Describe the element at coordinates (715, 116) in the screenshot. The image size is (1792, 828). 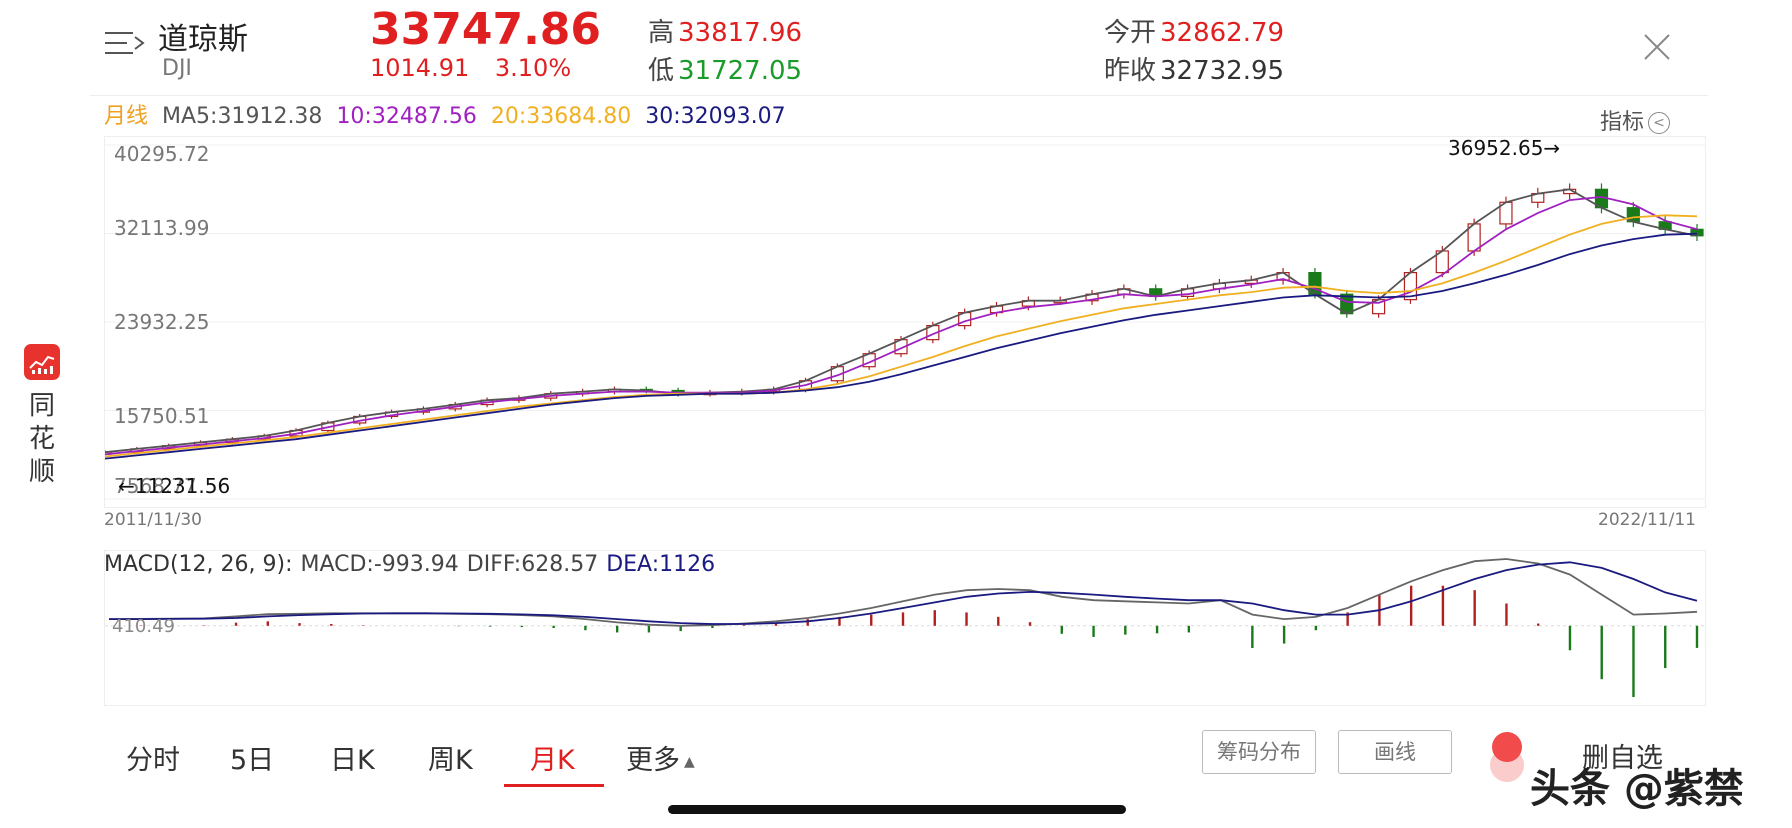
I see `ma30-value: 30:32093.07` at that location.